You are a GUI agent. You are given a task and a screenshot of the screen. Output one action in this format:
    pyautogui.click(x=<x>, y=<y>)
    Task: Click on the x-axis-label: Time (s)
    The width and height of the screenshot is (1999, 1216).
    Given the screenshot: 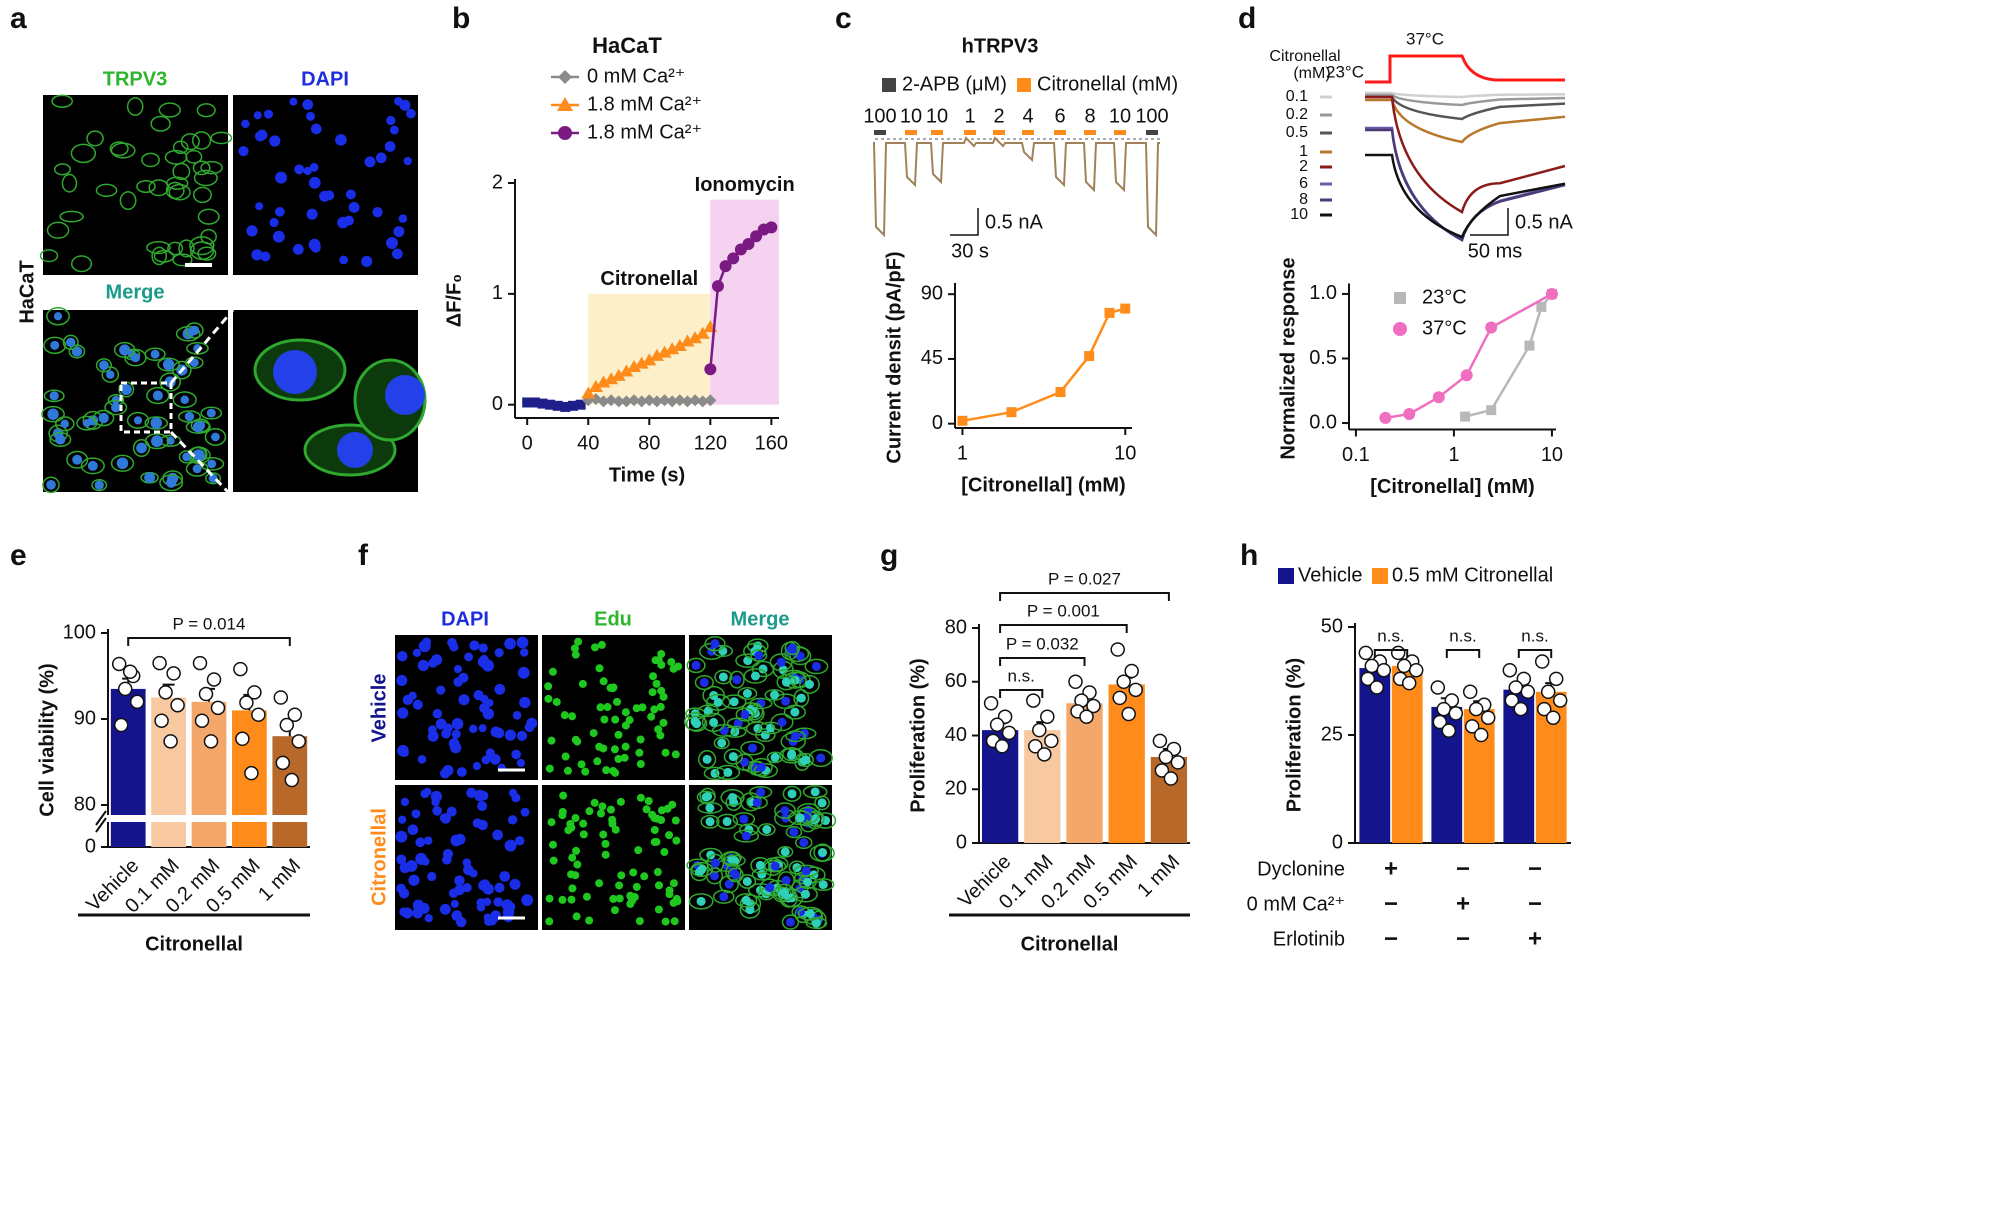 What is the action you would take?
    pyautogui.click(x=647, y=475)
    